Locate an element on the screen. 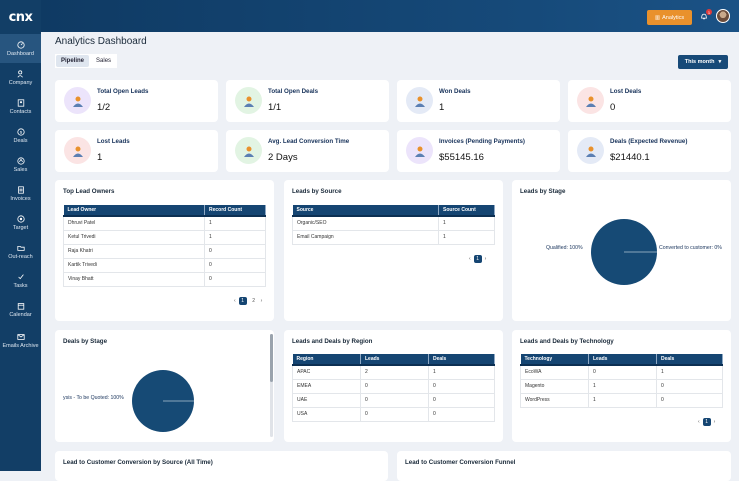  stat-label: Total Open Leads is located at coordinates (123, 91).